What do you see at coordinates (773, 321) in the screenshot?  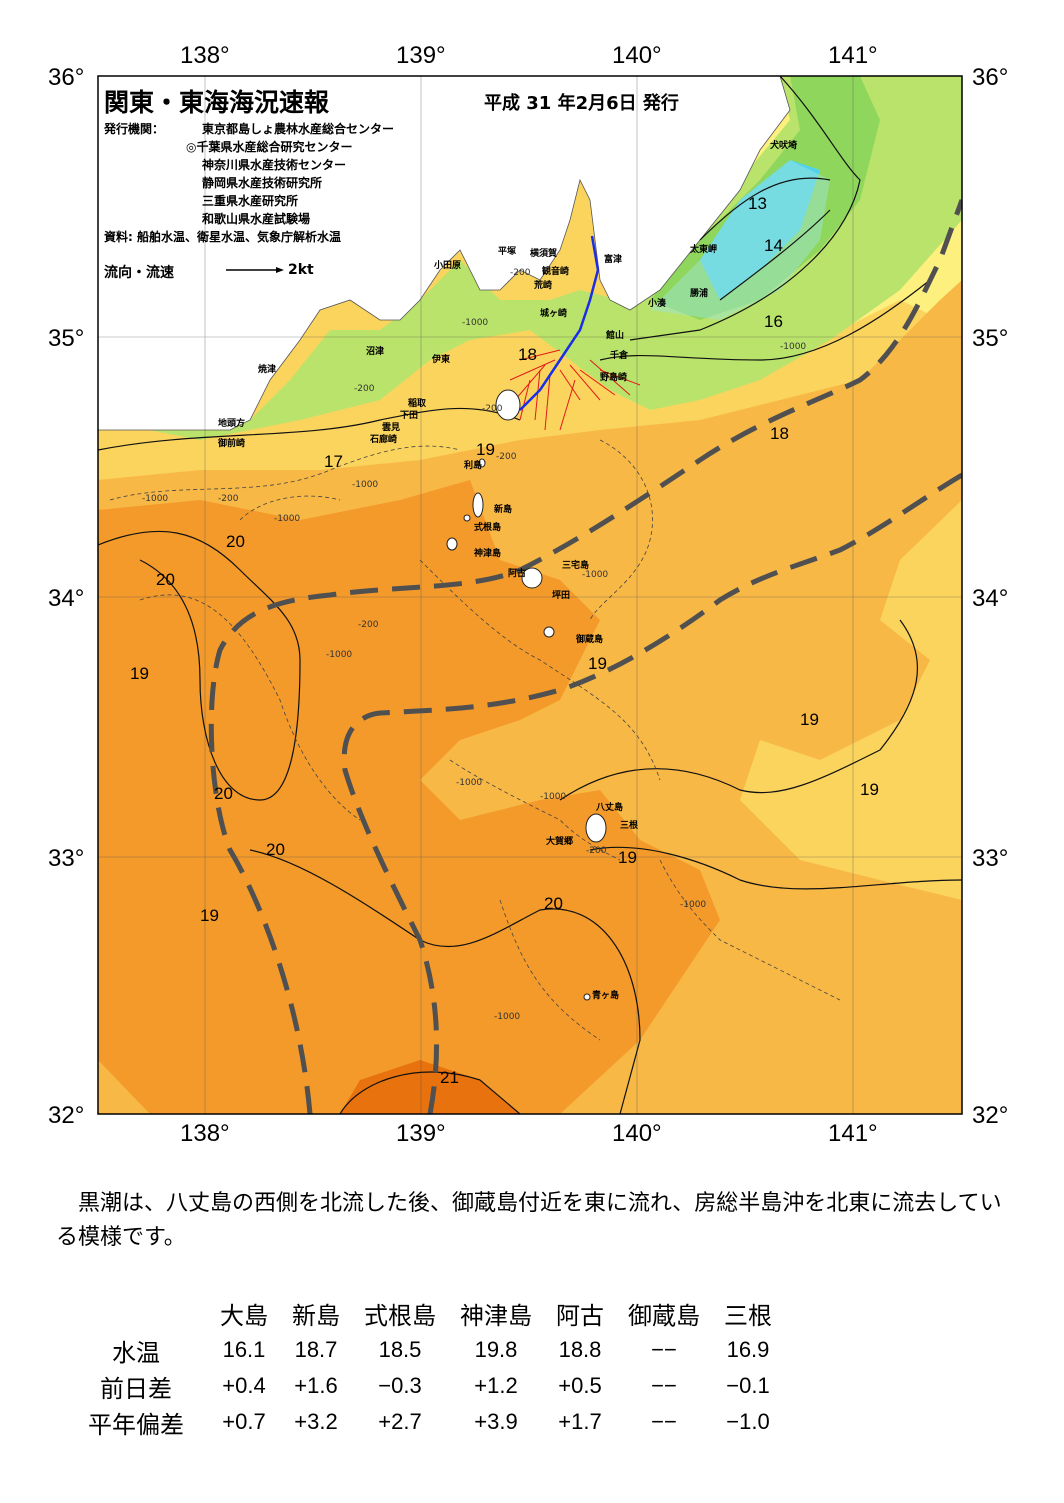 I see `isotherm-label: 16` at bounding box center [773, 321].